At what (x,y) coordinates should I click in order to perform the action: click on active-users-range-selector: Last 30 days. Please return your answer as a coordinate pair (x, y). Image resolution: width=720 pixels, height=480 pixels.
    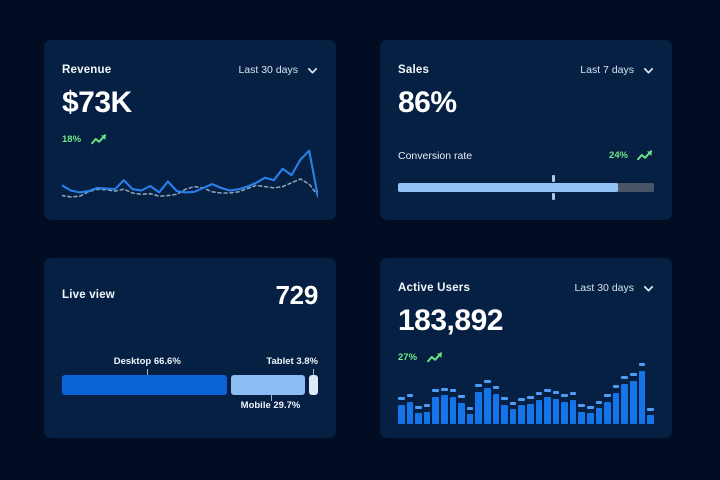
    Looking at the image, I should click on (614, 288).